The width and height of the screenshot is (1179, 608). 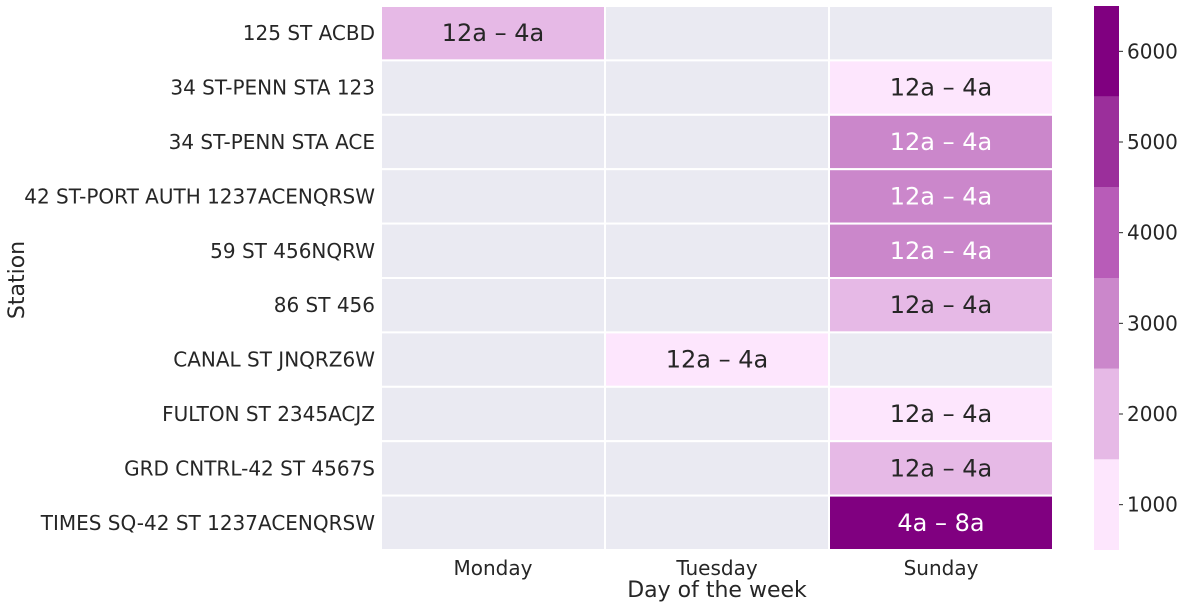 I want to click on colorbar-tick-label: 1000, so click(x=1152, y=505).